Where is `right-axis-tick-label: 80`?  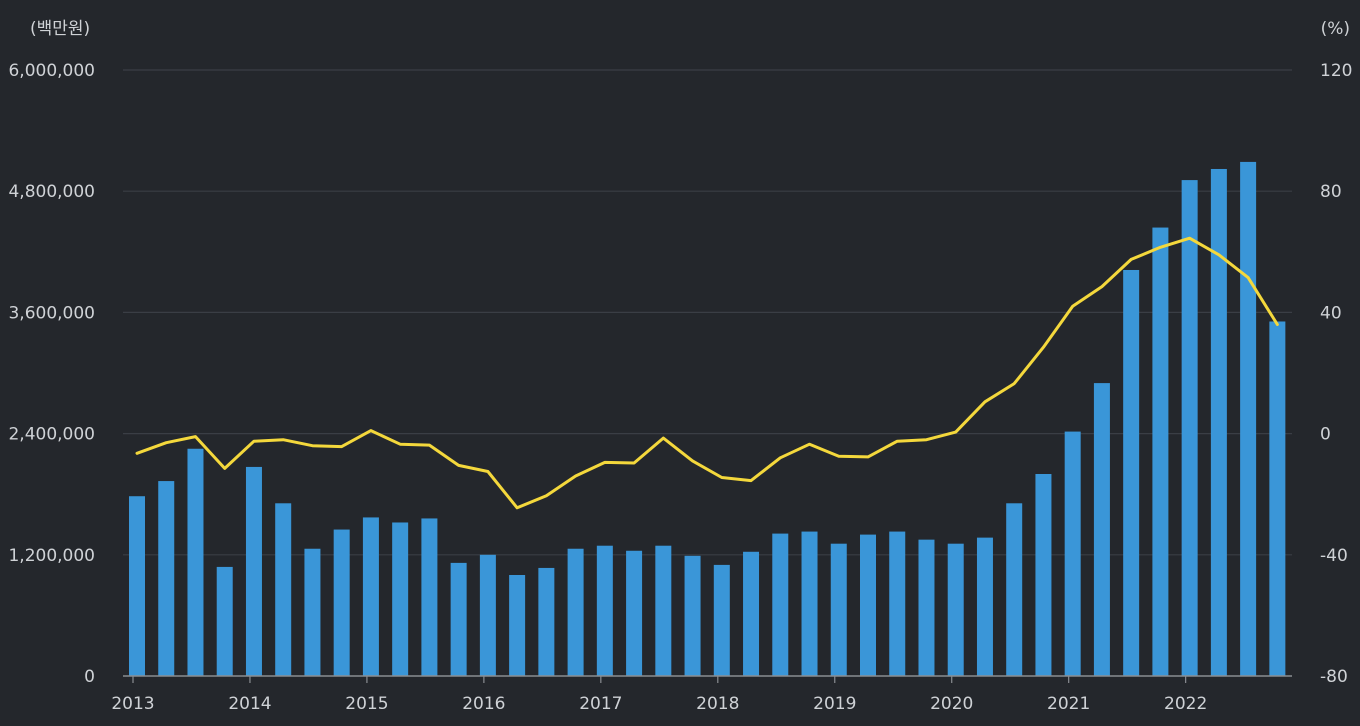 right-axis-tick-label: 80 is located at coordinates (1331, 192).